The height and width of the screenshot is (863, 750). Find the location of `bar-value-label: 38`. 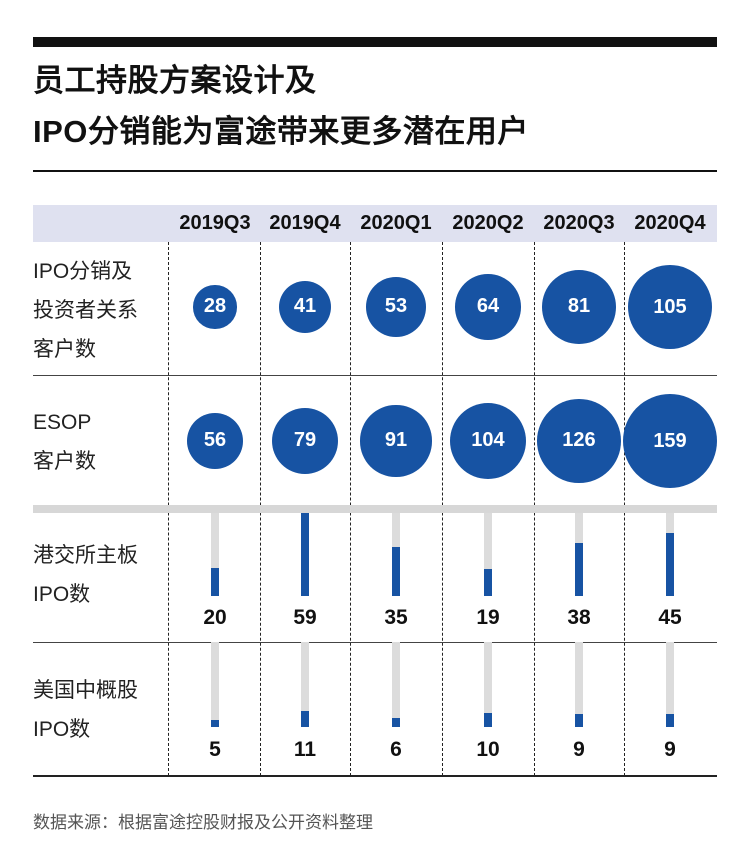

bar-value-label: 38 is located at coordinates (579, 617).